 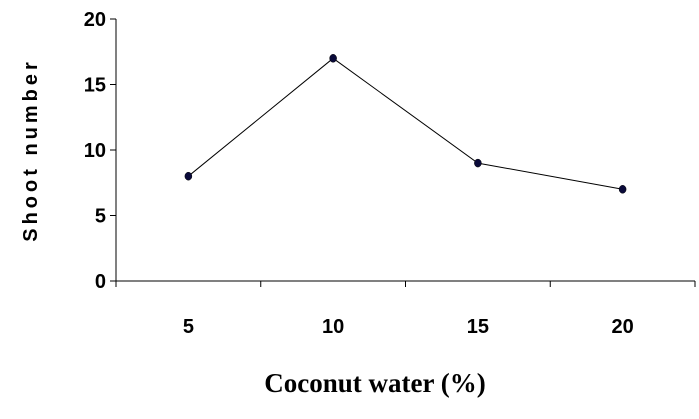 I want to click on y-axis-label: Shoot number, so click(x=31, y=150).